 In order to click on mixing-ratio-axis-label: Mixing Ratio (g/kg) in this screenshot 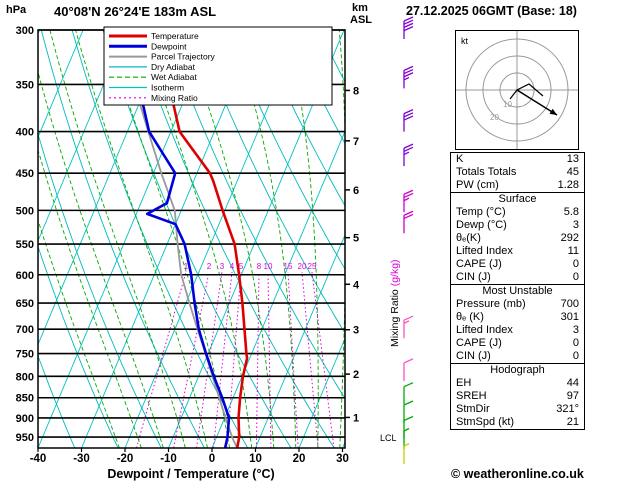, I will do `click(395, 303)`.